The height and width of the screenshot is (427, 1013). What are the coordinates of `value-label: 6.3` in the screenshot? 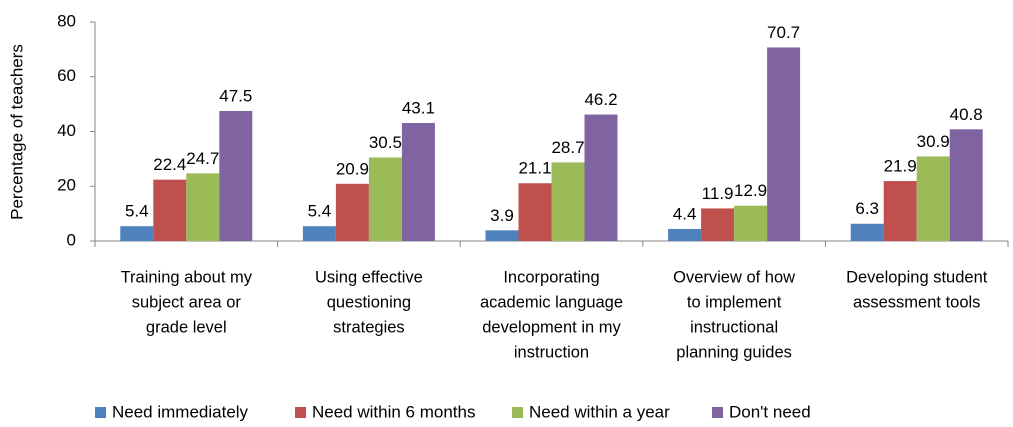 It's located at (867, 208).